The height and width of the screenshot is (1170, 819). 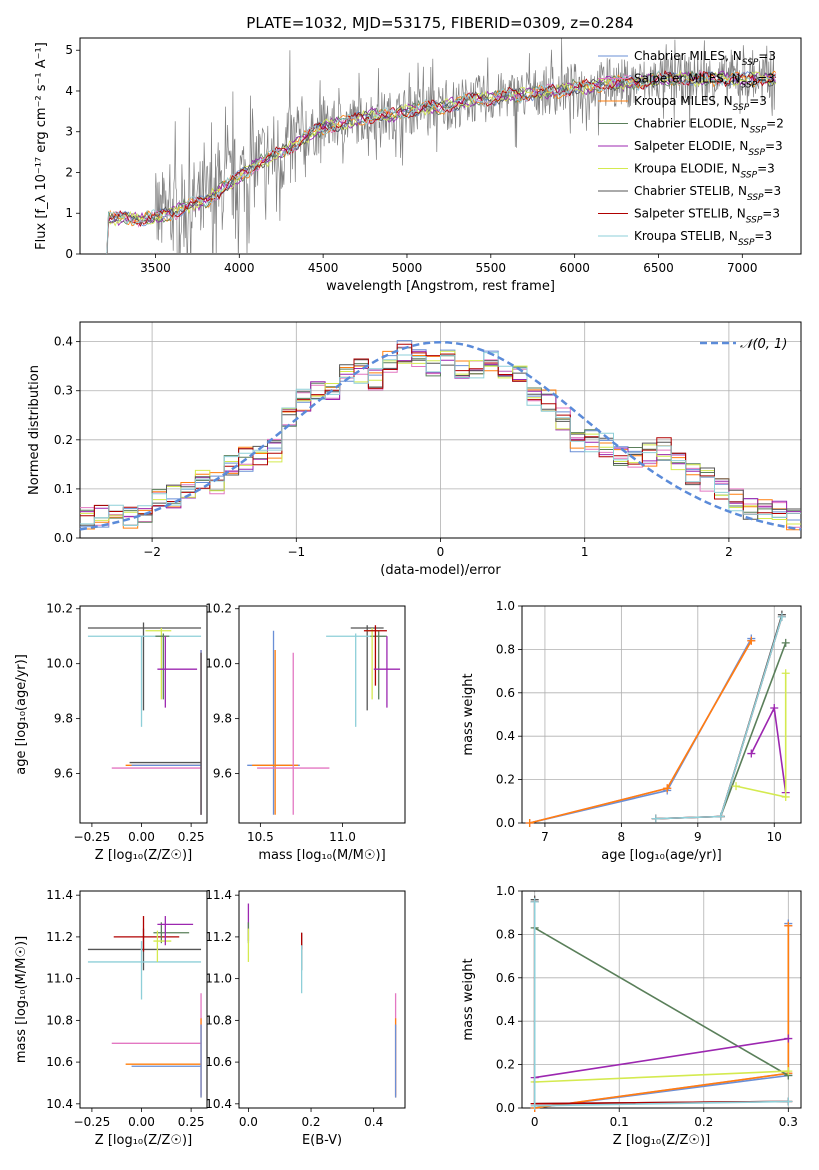 What do you see at coordinates (63, 391) in the screenshot?
I see `y-tick-label: 0.3` at bounding box center [63, 391].